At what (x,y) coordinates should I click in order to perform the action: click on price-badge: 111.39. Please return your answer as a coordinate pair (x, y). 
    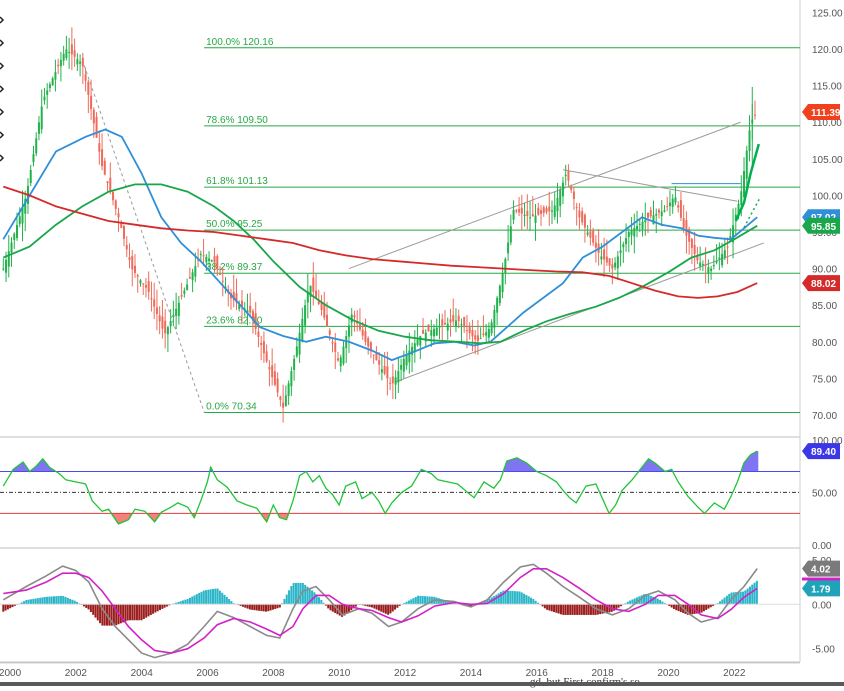
    Looking at the image, I should click on (826, 113).